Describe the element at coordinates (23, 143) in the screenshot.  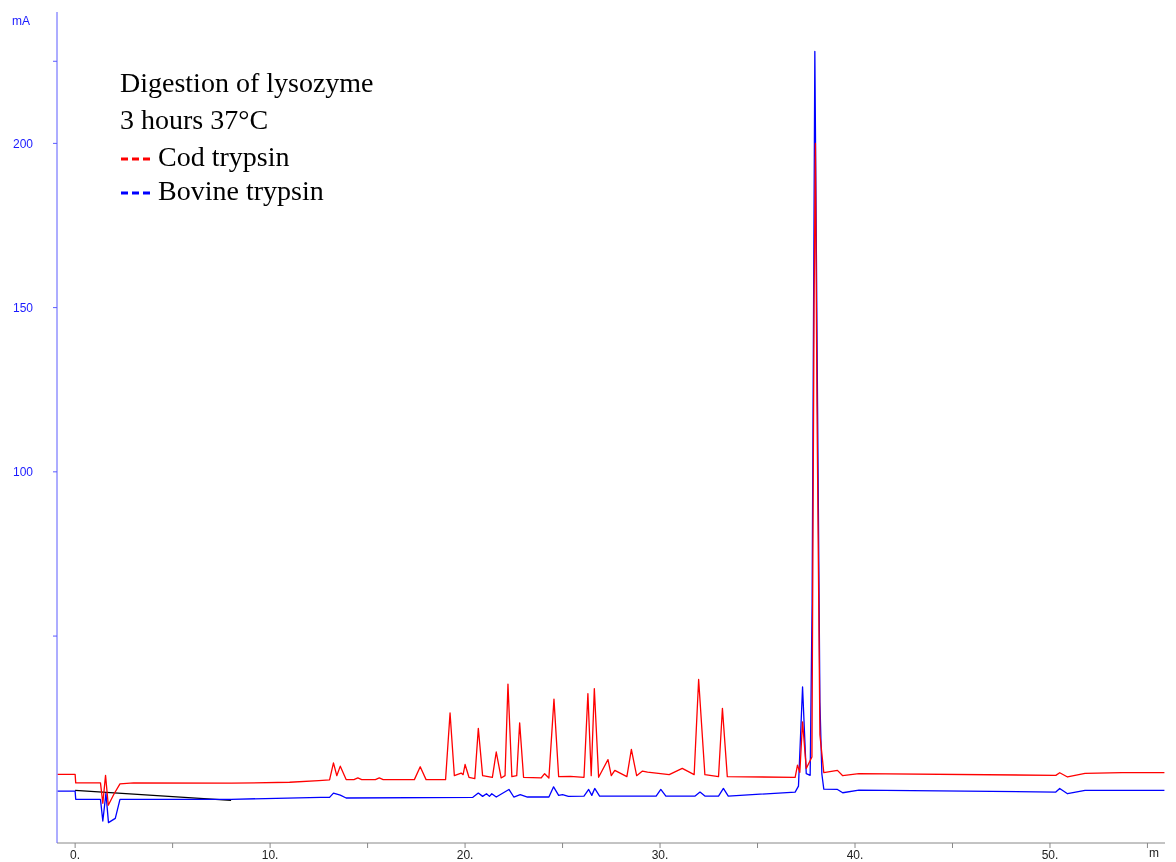
I see `y-tick-label: 200` at that location.